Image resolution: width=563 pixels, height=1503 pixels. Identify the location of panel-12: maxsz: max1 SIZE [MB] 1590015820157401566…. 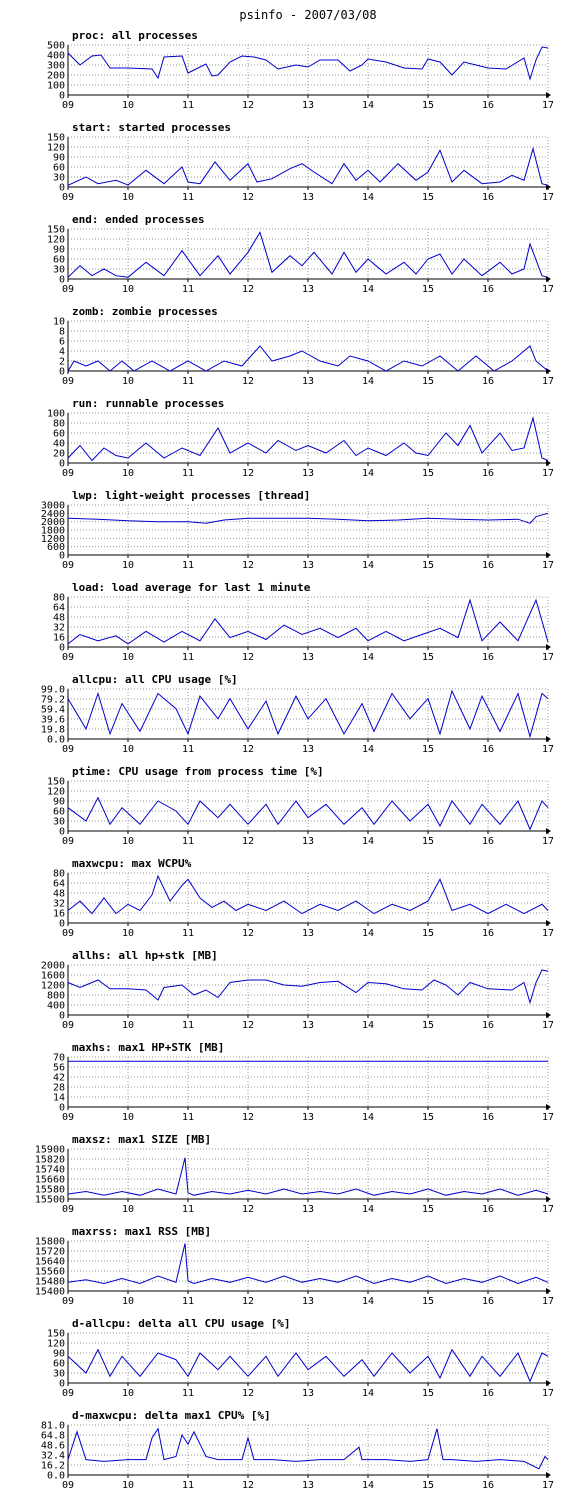
(294, 1174).